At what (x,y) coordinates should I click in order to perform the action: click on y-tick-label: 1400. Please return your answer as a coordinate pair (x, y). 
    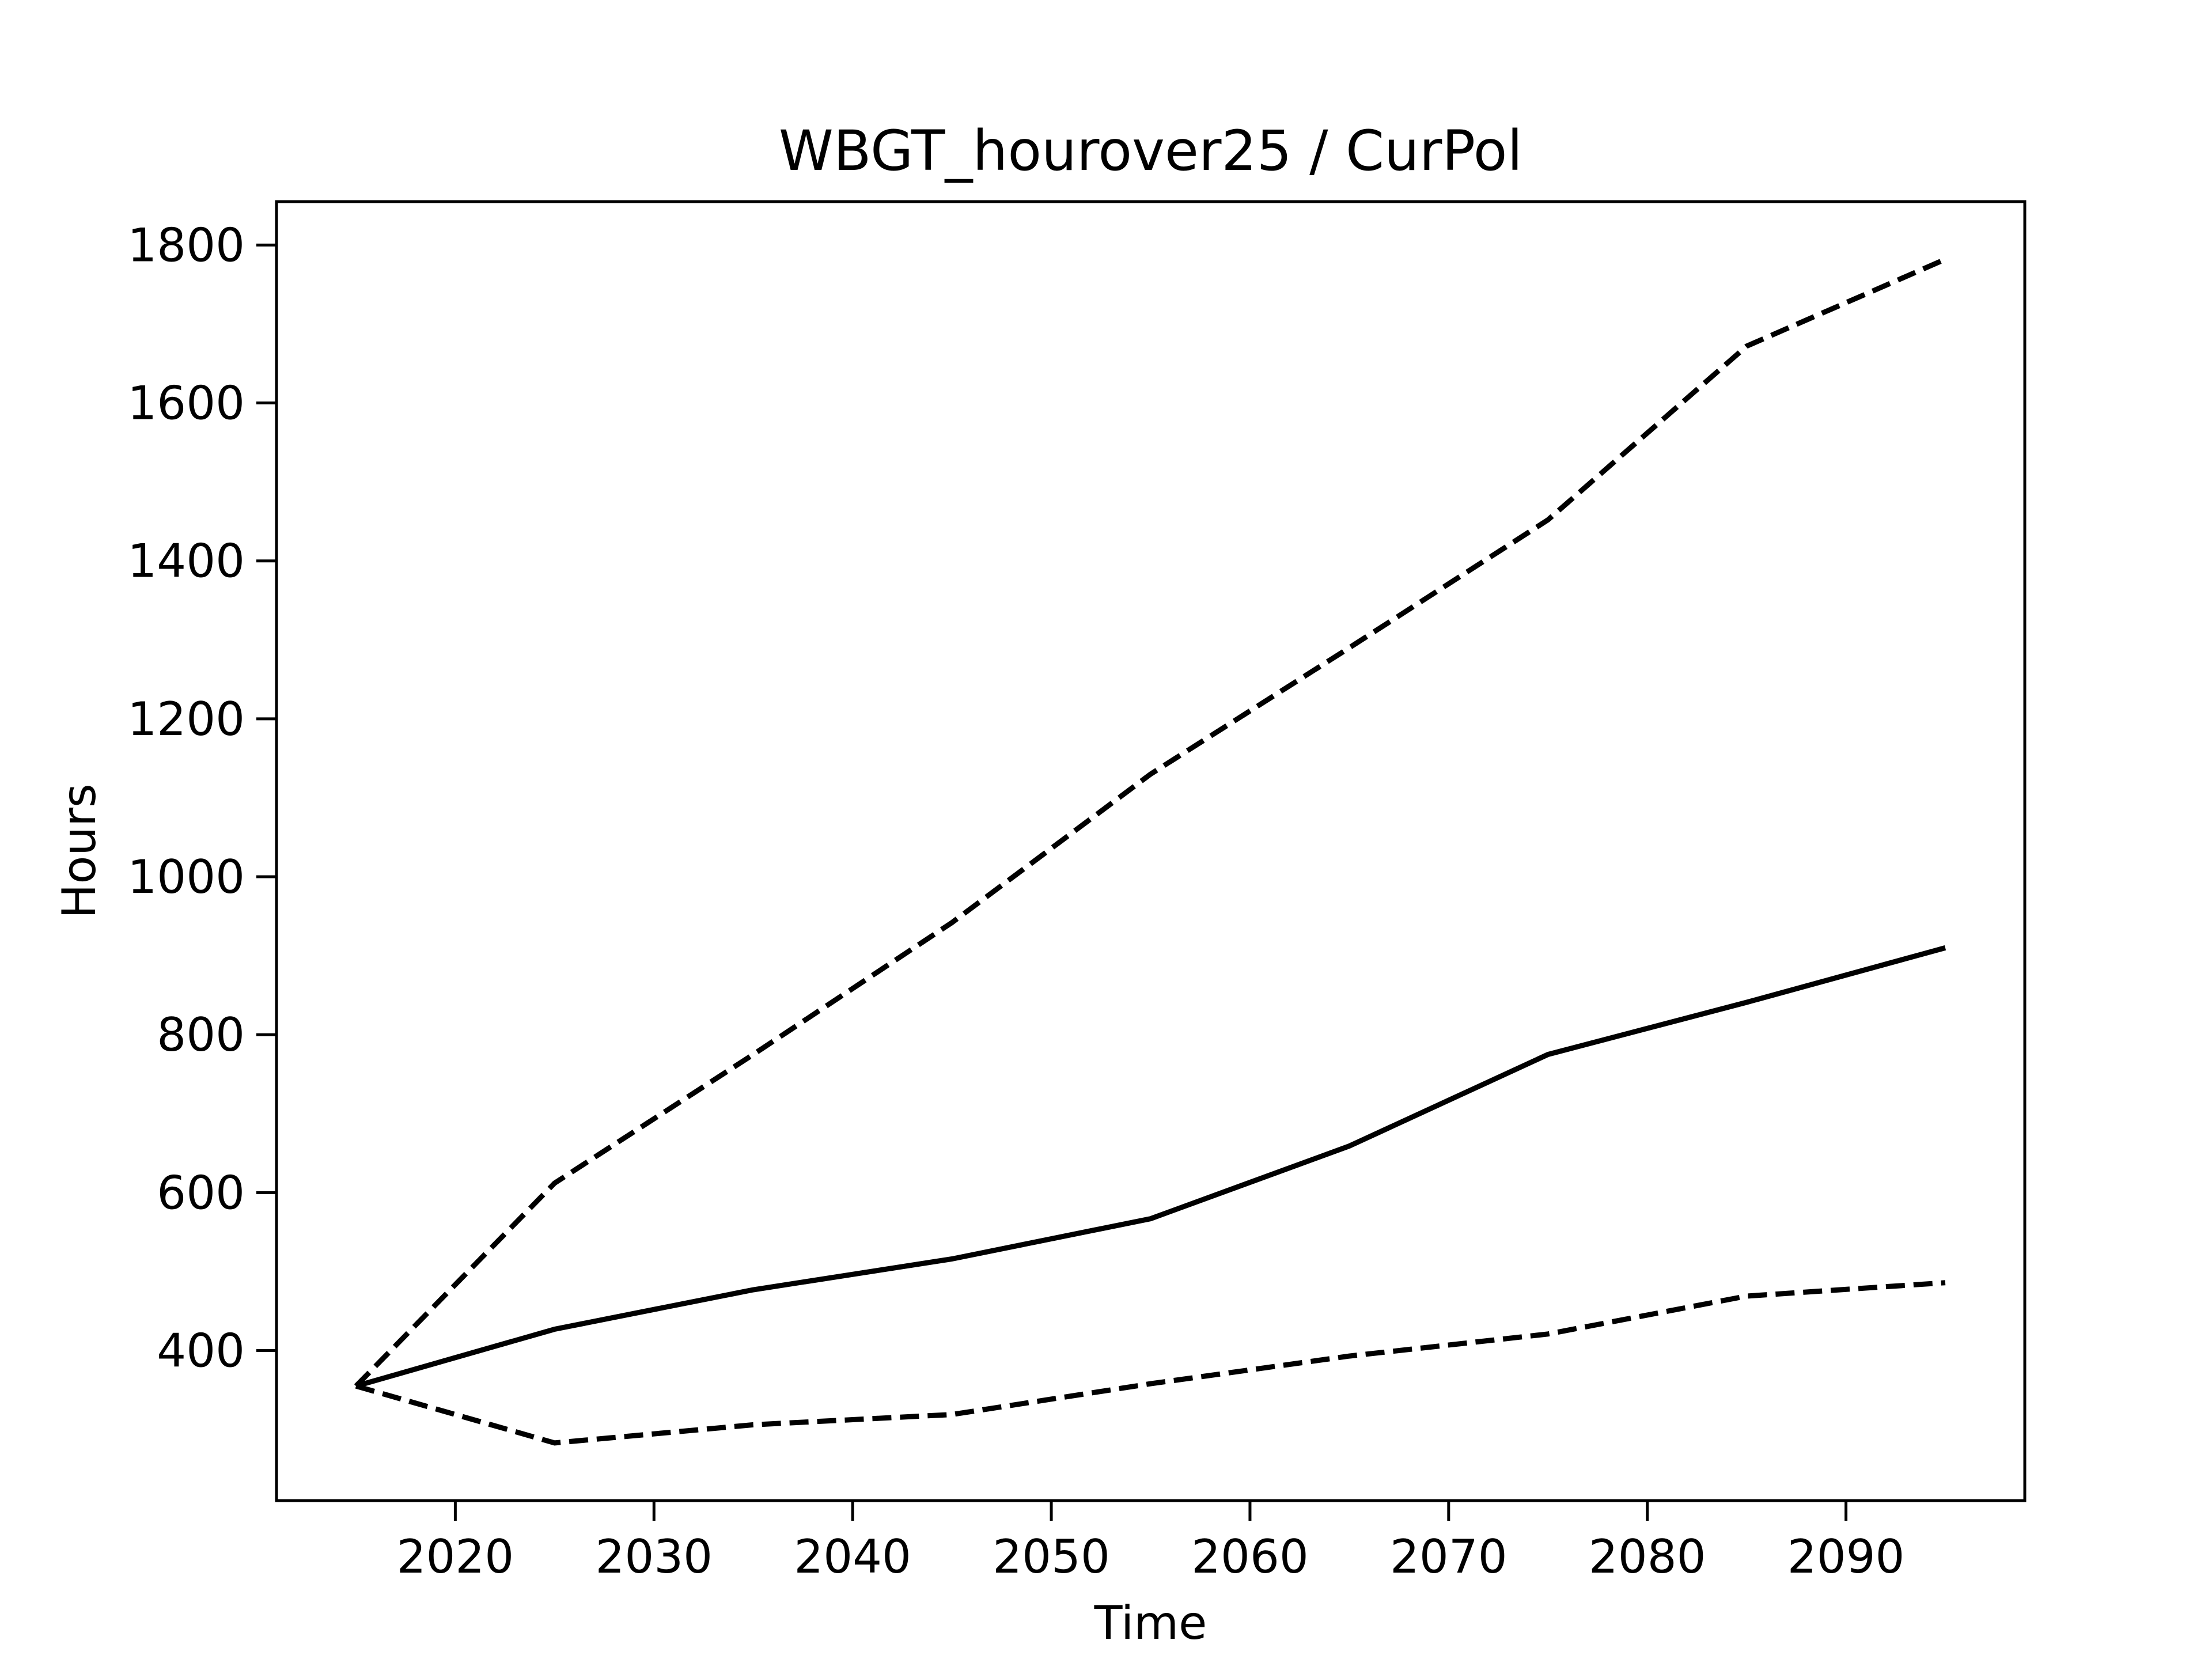
    Looking at the image, I should click on (186, 561).